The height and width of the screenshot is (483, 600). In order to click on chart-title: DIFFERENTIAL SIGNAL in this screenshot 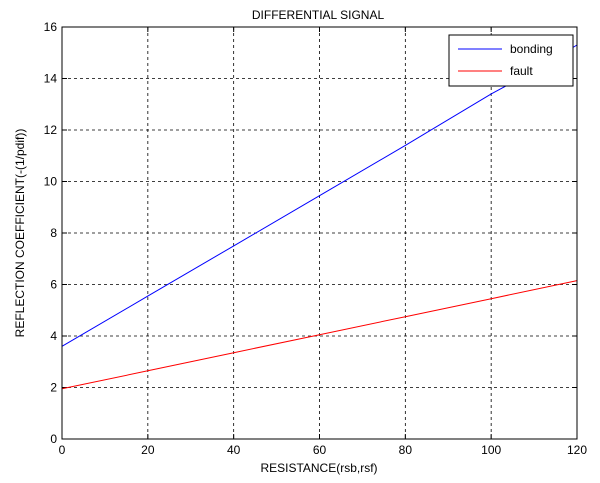, I will do `click(318, 15)`.